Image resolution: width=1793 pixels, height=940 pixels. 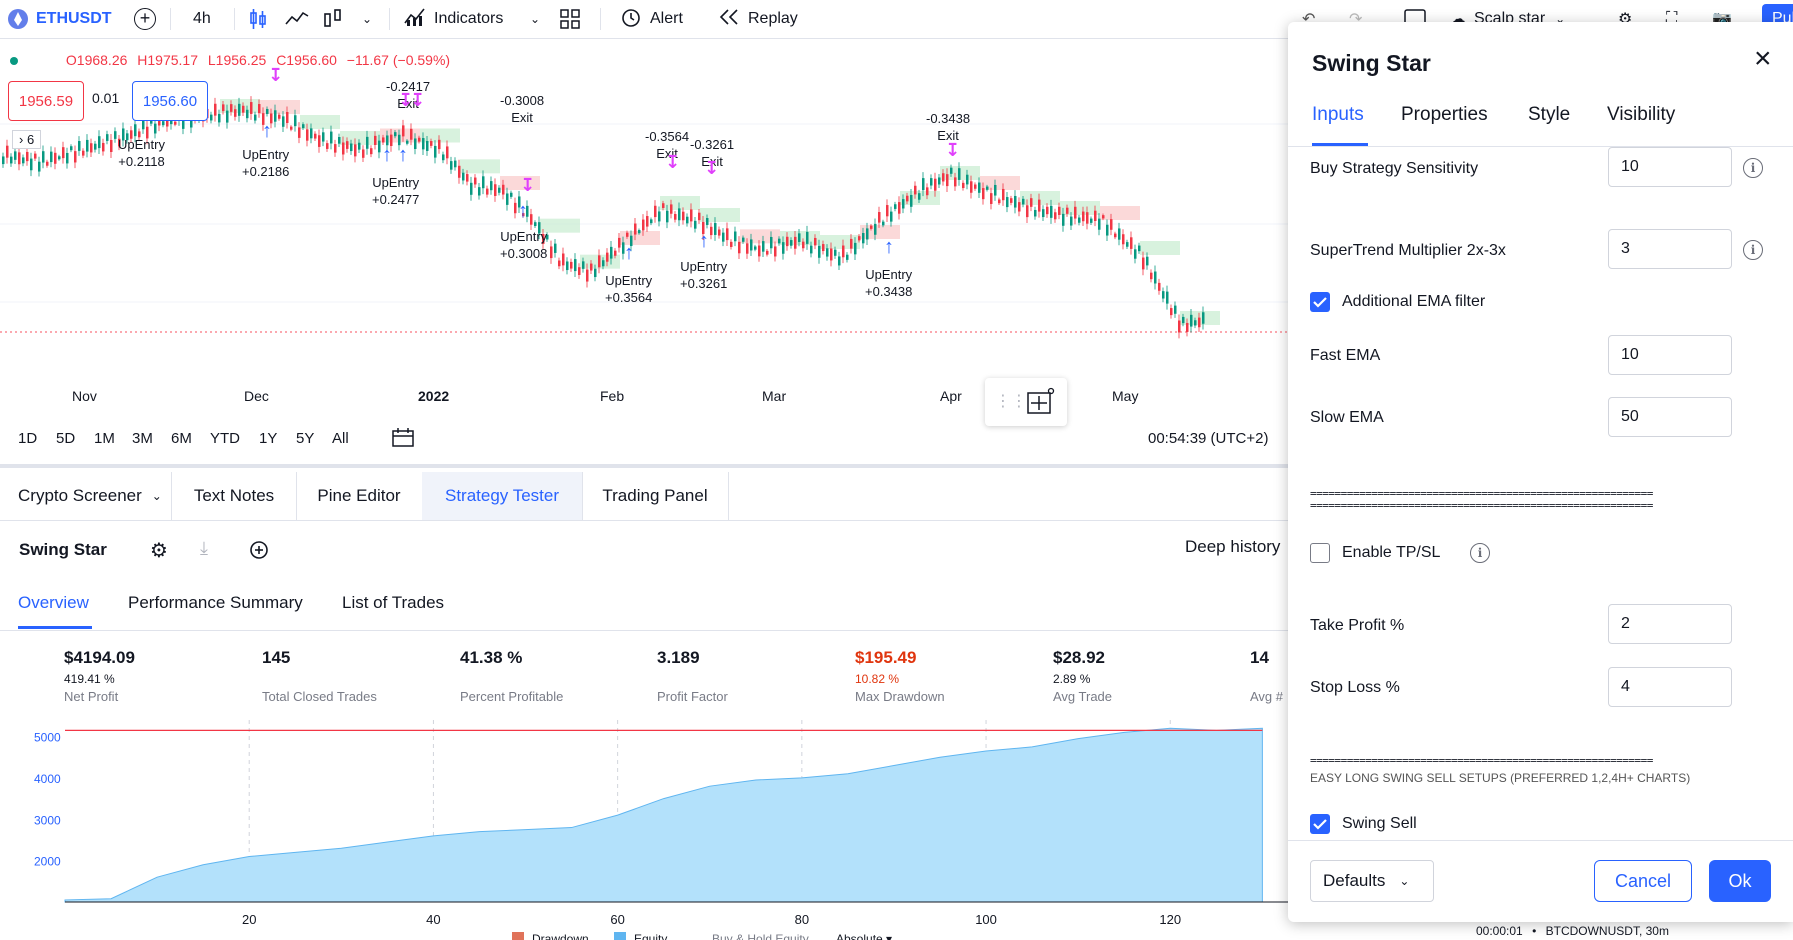 I want to click on range-1y: 1Y, so click(x=268, y=438).